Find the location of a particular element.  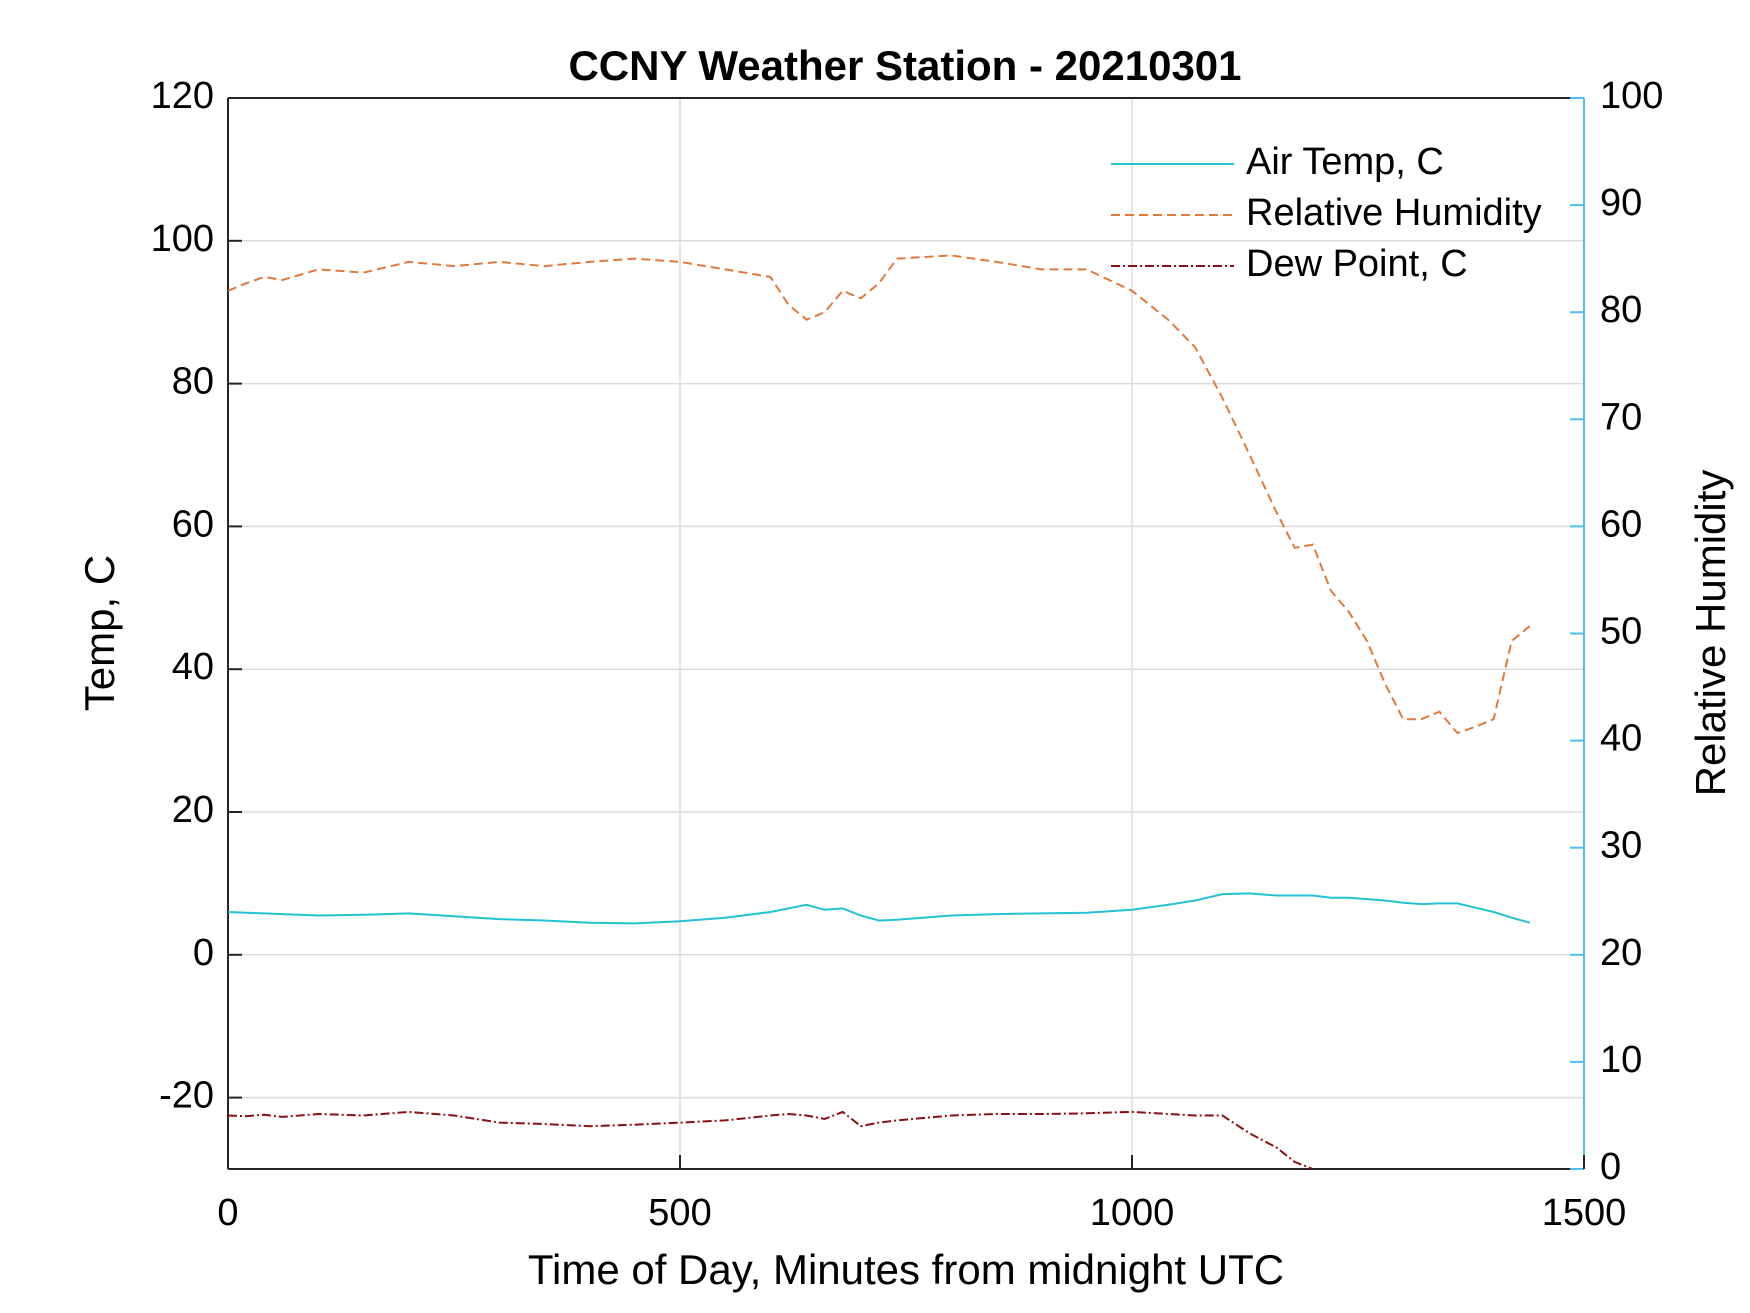

x-tick-label: 1000 is located at coordinates (1132, 1213).